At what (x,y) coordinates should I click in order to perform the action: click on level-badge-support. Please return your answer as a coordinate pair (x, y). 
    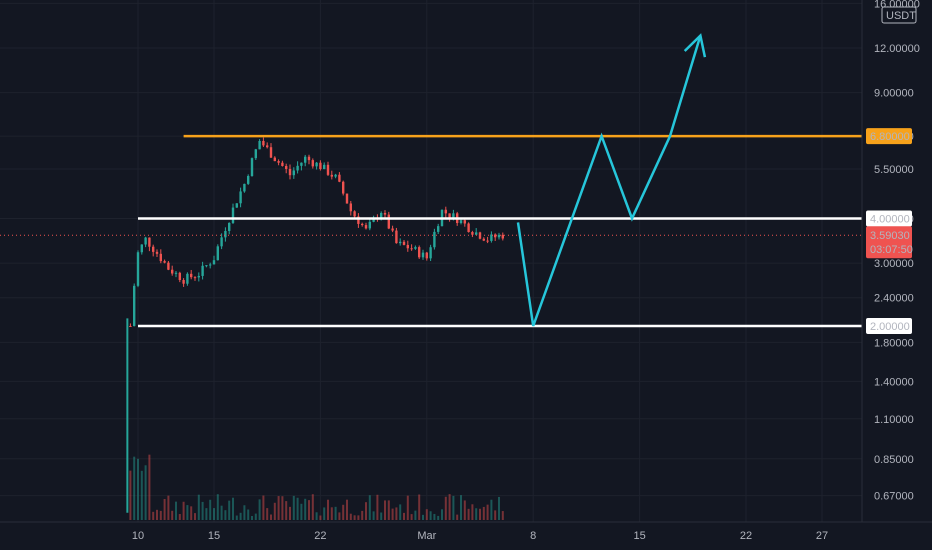
    Looking at the image, I should click on (889, 326).